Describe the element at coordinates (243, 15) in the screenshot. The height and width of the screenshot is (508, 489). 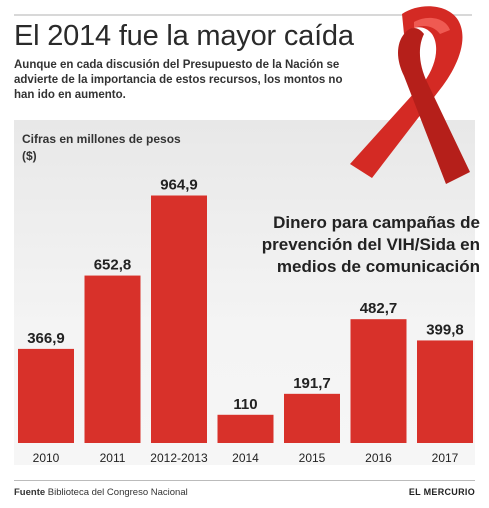
I see `top-rule` at that location.